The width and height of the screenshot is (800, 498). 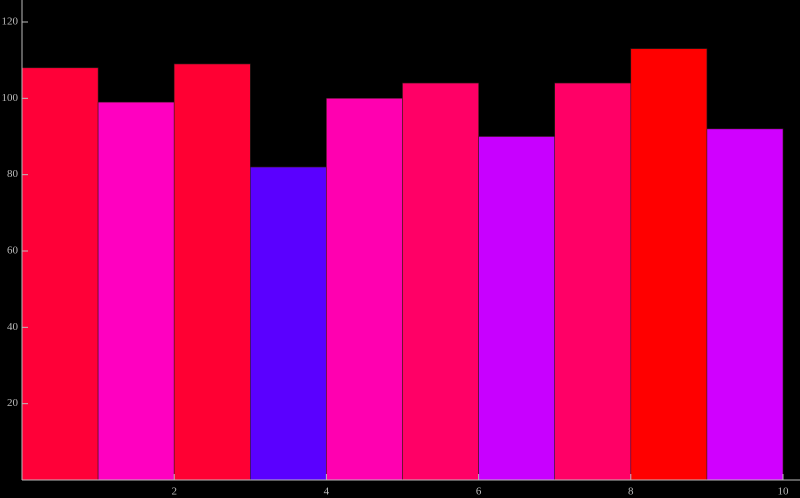 What do you see at coordinates (10, 22) in the screenshot?
I see `y-tick-label: 120` at bounding box center [10, 22].